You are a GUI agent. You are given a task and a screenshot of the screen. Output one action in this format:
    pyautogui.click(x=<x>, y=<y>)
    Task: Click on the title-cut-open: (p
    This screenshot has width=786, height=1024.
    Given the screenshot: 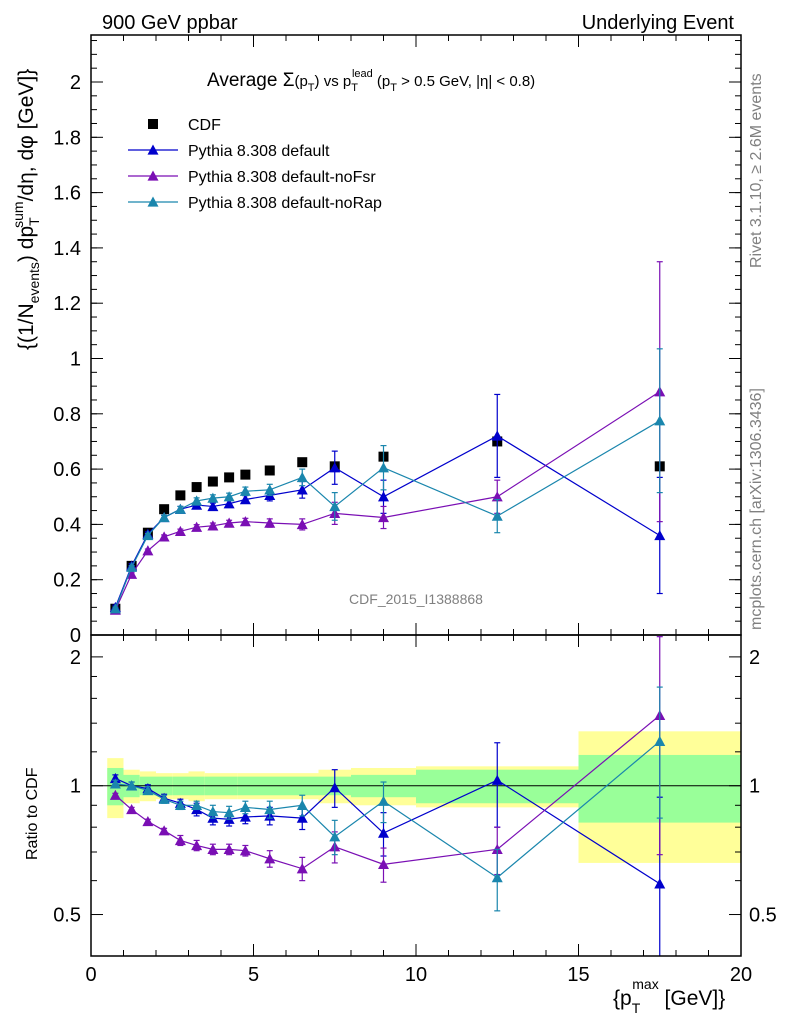 What is the action you would take?
    pyautogui.click(x=382, y=81)
    